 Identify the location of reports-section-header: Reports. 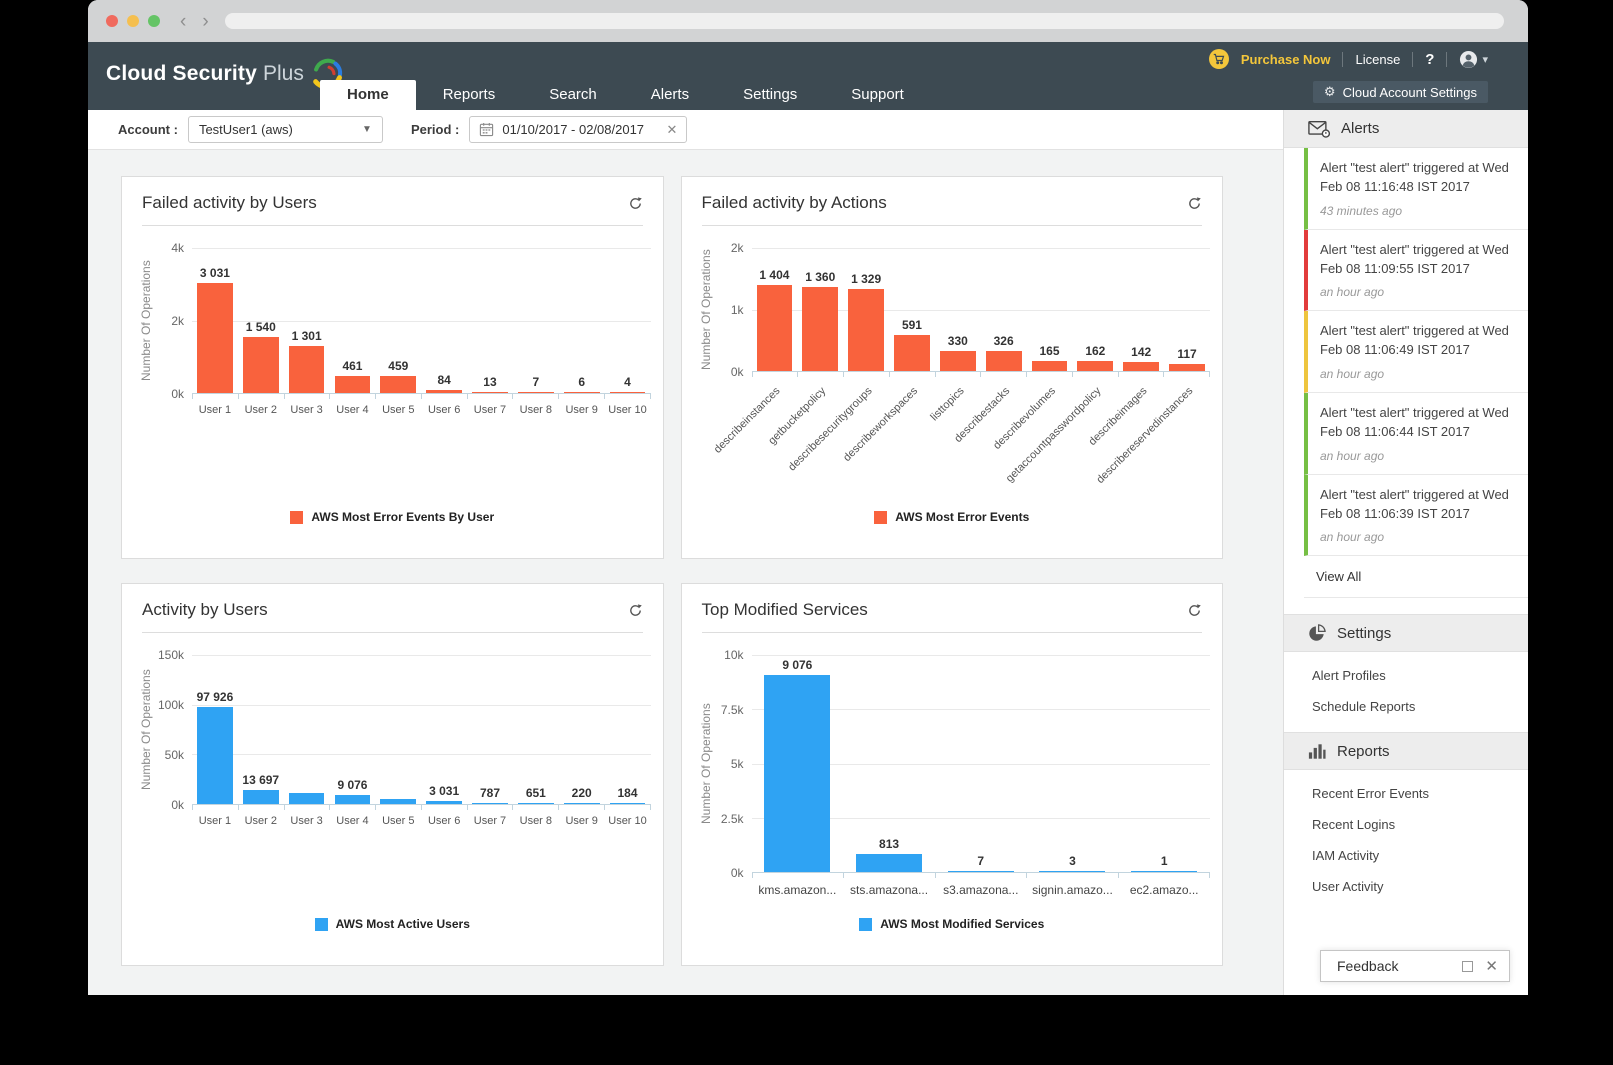
(1406, 751).